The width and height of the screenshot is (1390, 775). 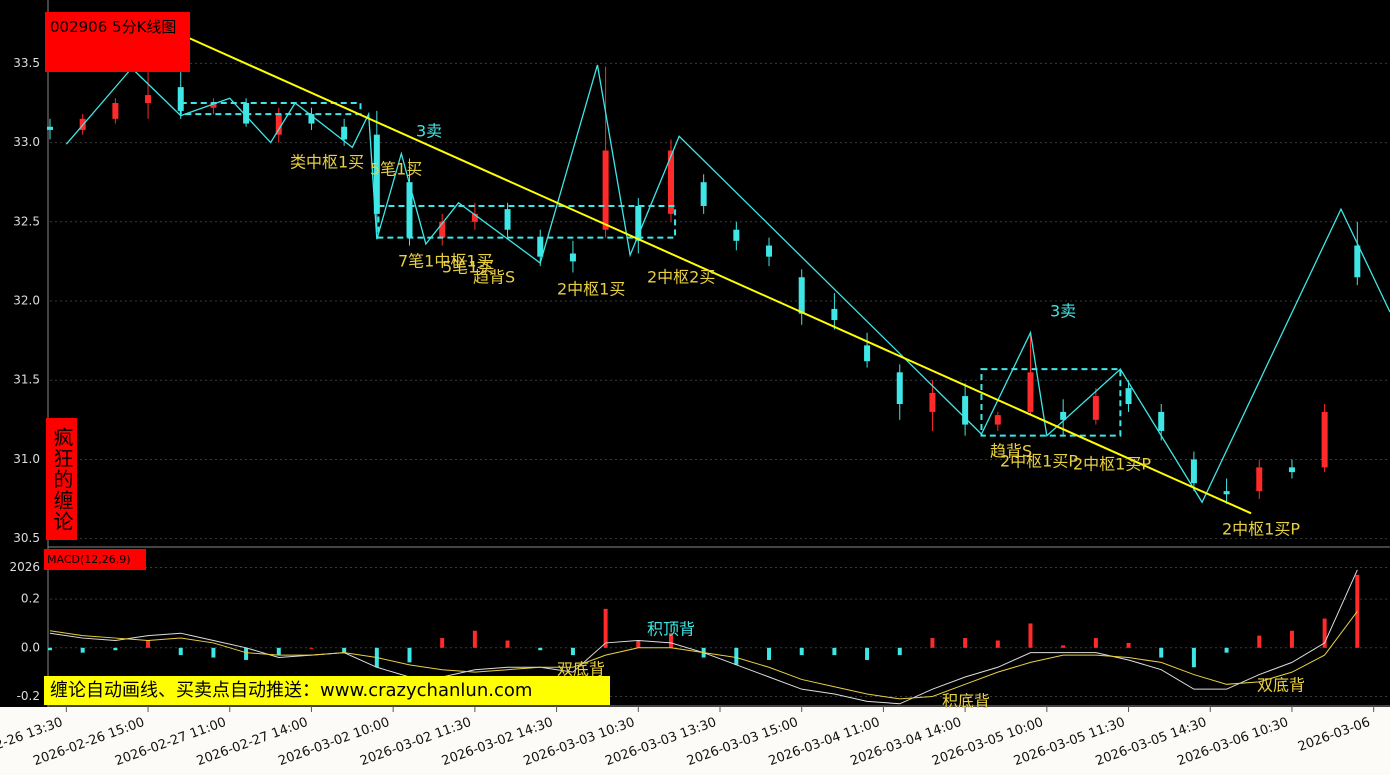 I want to click on annotation: 积底背, so click(x=966, y=701).